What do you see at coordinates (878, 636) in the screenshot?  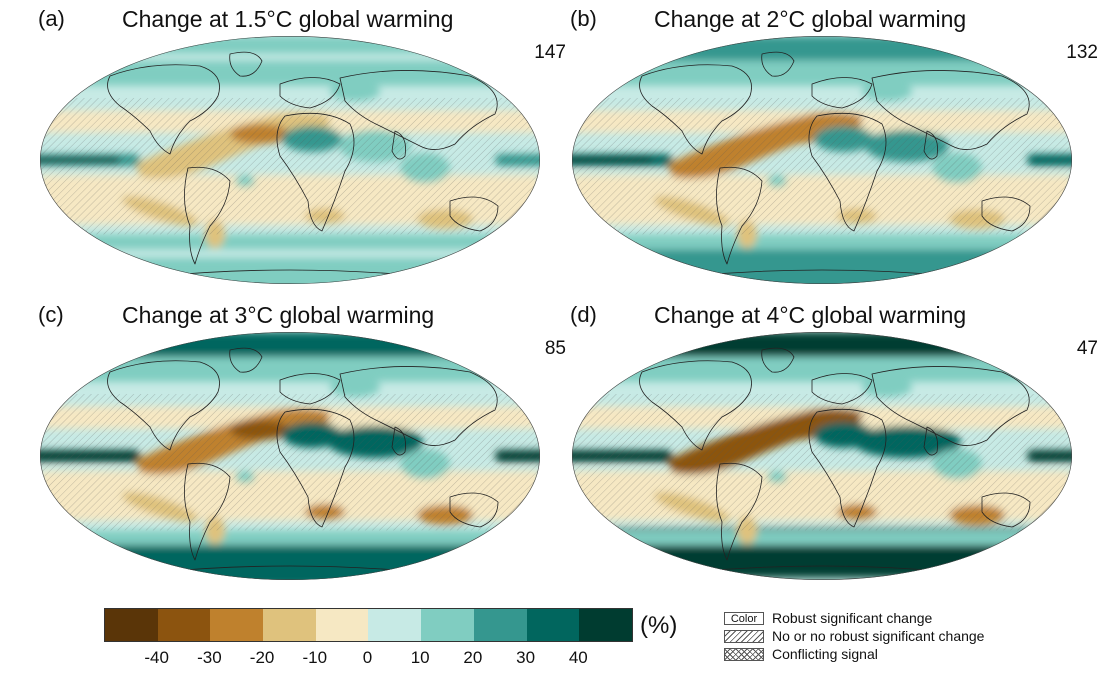 I see `legend-no-robust-label: No or no robust significant change` at bounding box center [878, 636].